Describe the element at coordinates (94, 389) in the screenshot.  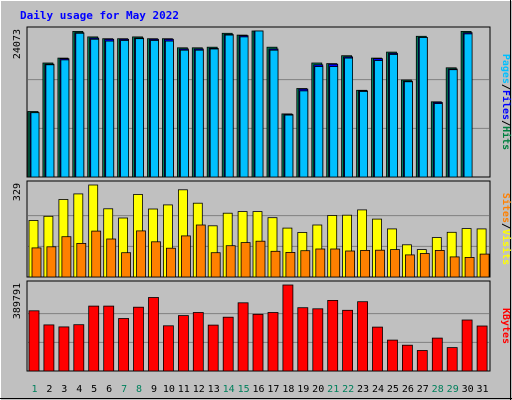
I see `x-tick-label: 5` at that location.